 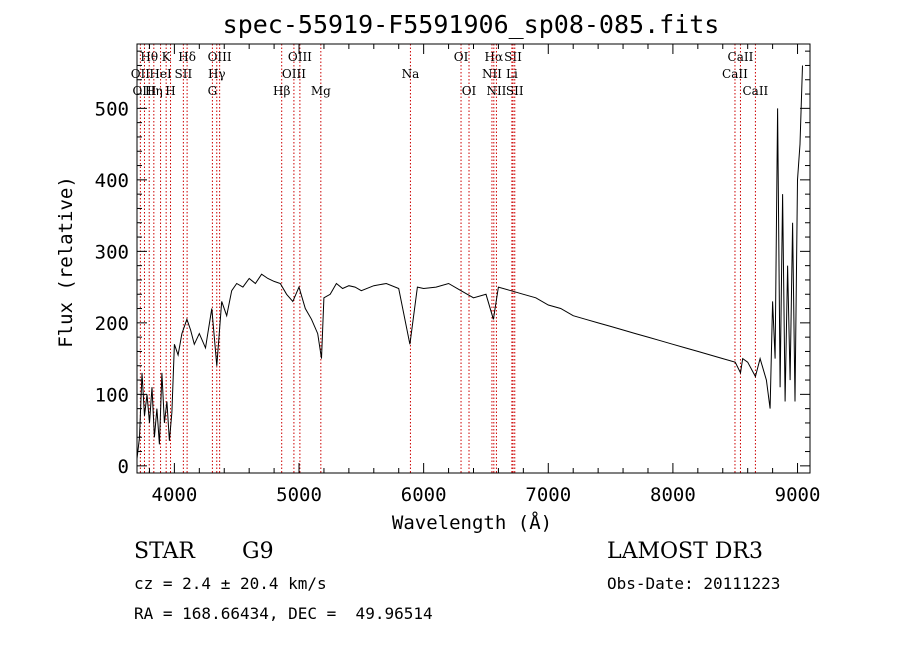 I want to click on chart-title: spec-55919-F5591906_sp08-085.fits, so click(x=471, y=24).